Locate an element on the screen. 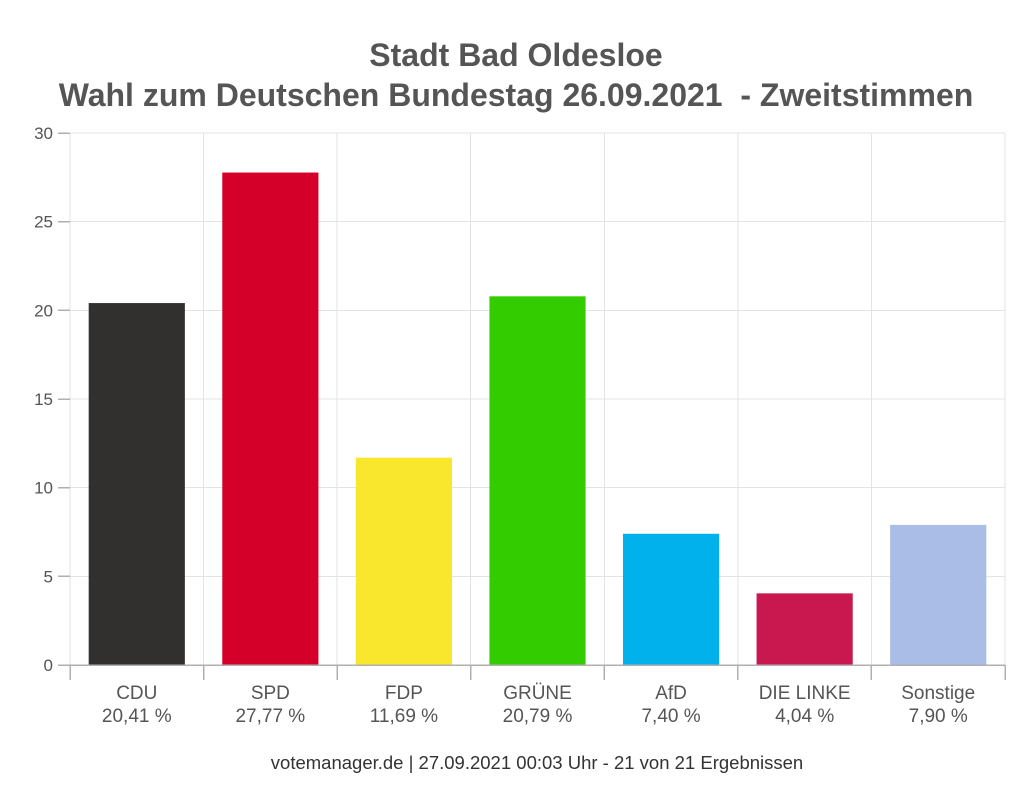 The height and width of the screenshot is (799, 1024). bar-cdu is located at coordinates (136, 484).